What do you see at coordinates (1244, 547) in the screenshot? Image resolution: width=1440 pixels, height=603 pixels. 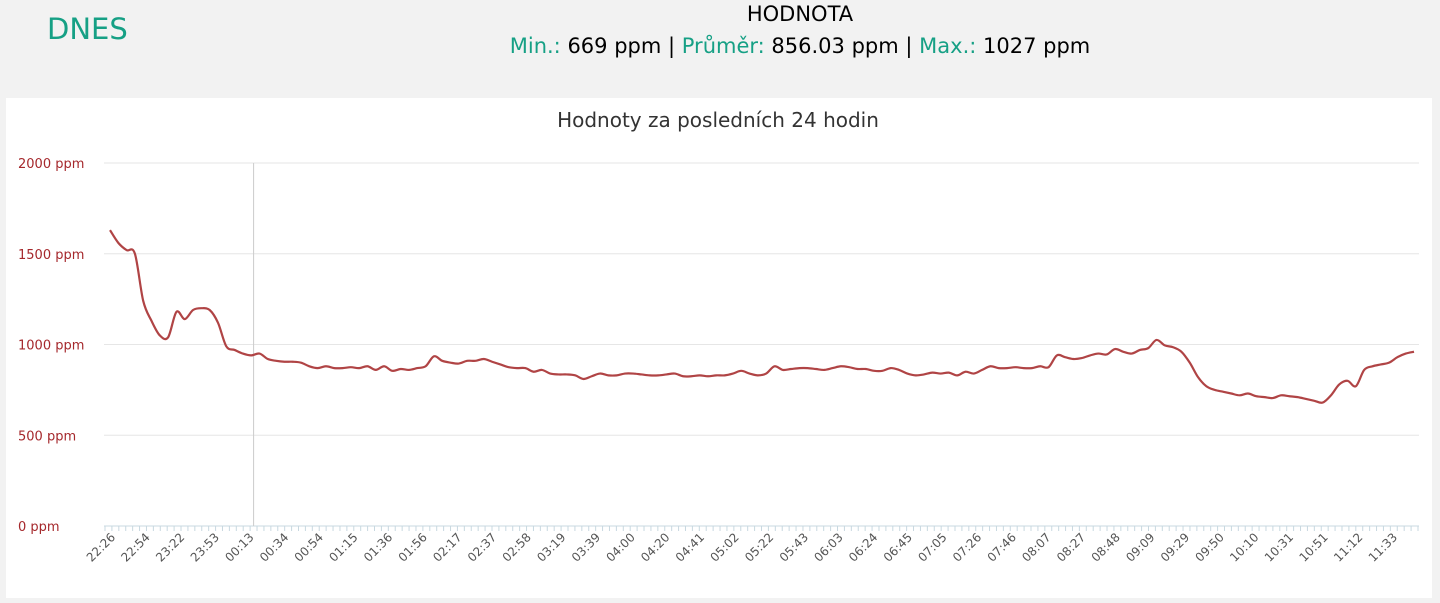 I see `x-tick-label: 10:10` at bounding box center [1244, 547].